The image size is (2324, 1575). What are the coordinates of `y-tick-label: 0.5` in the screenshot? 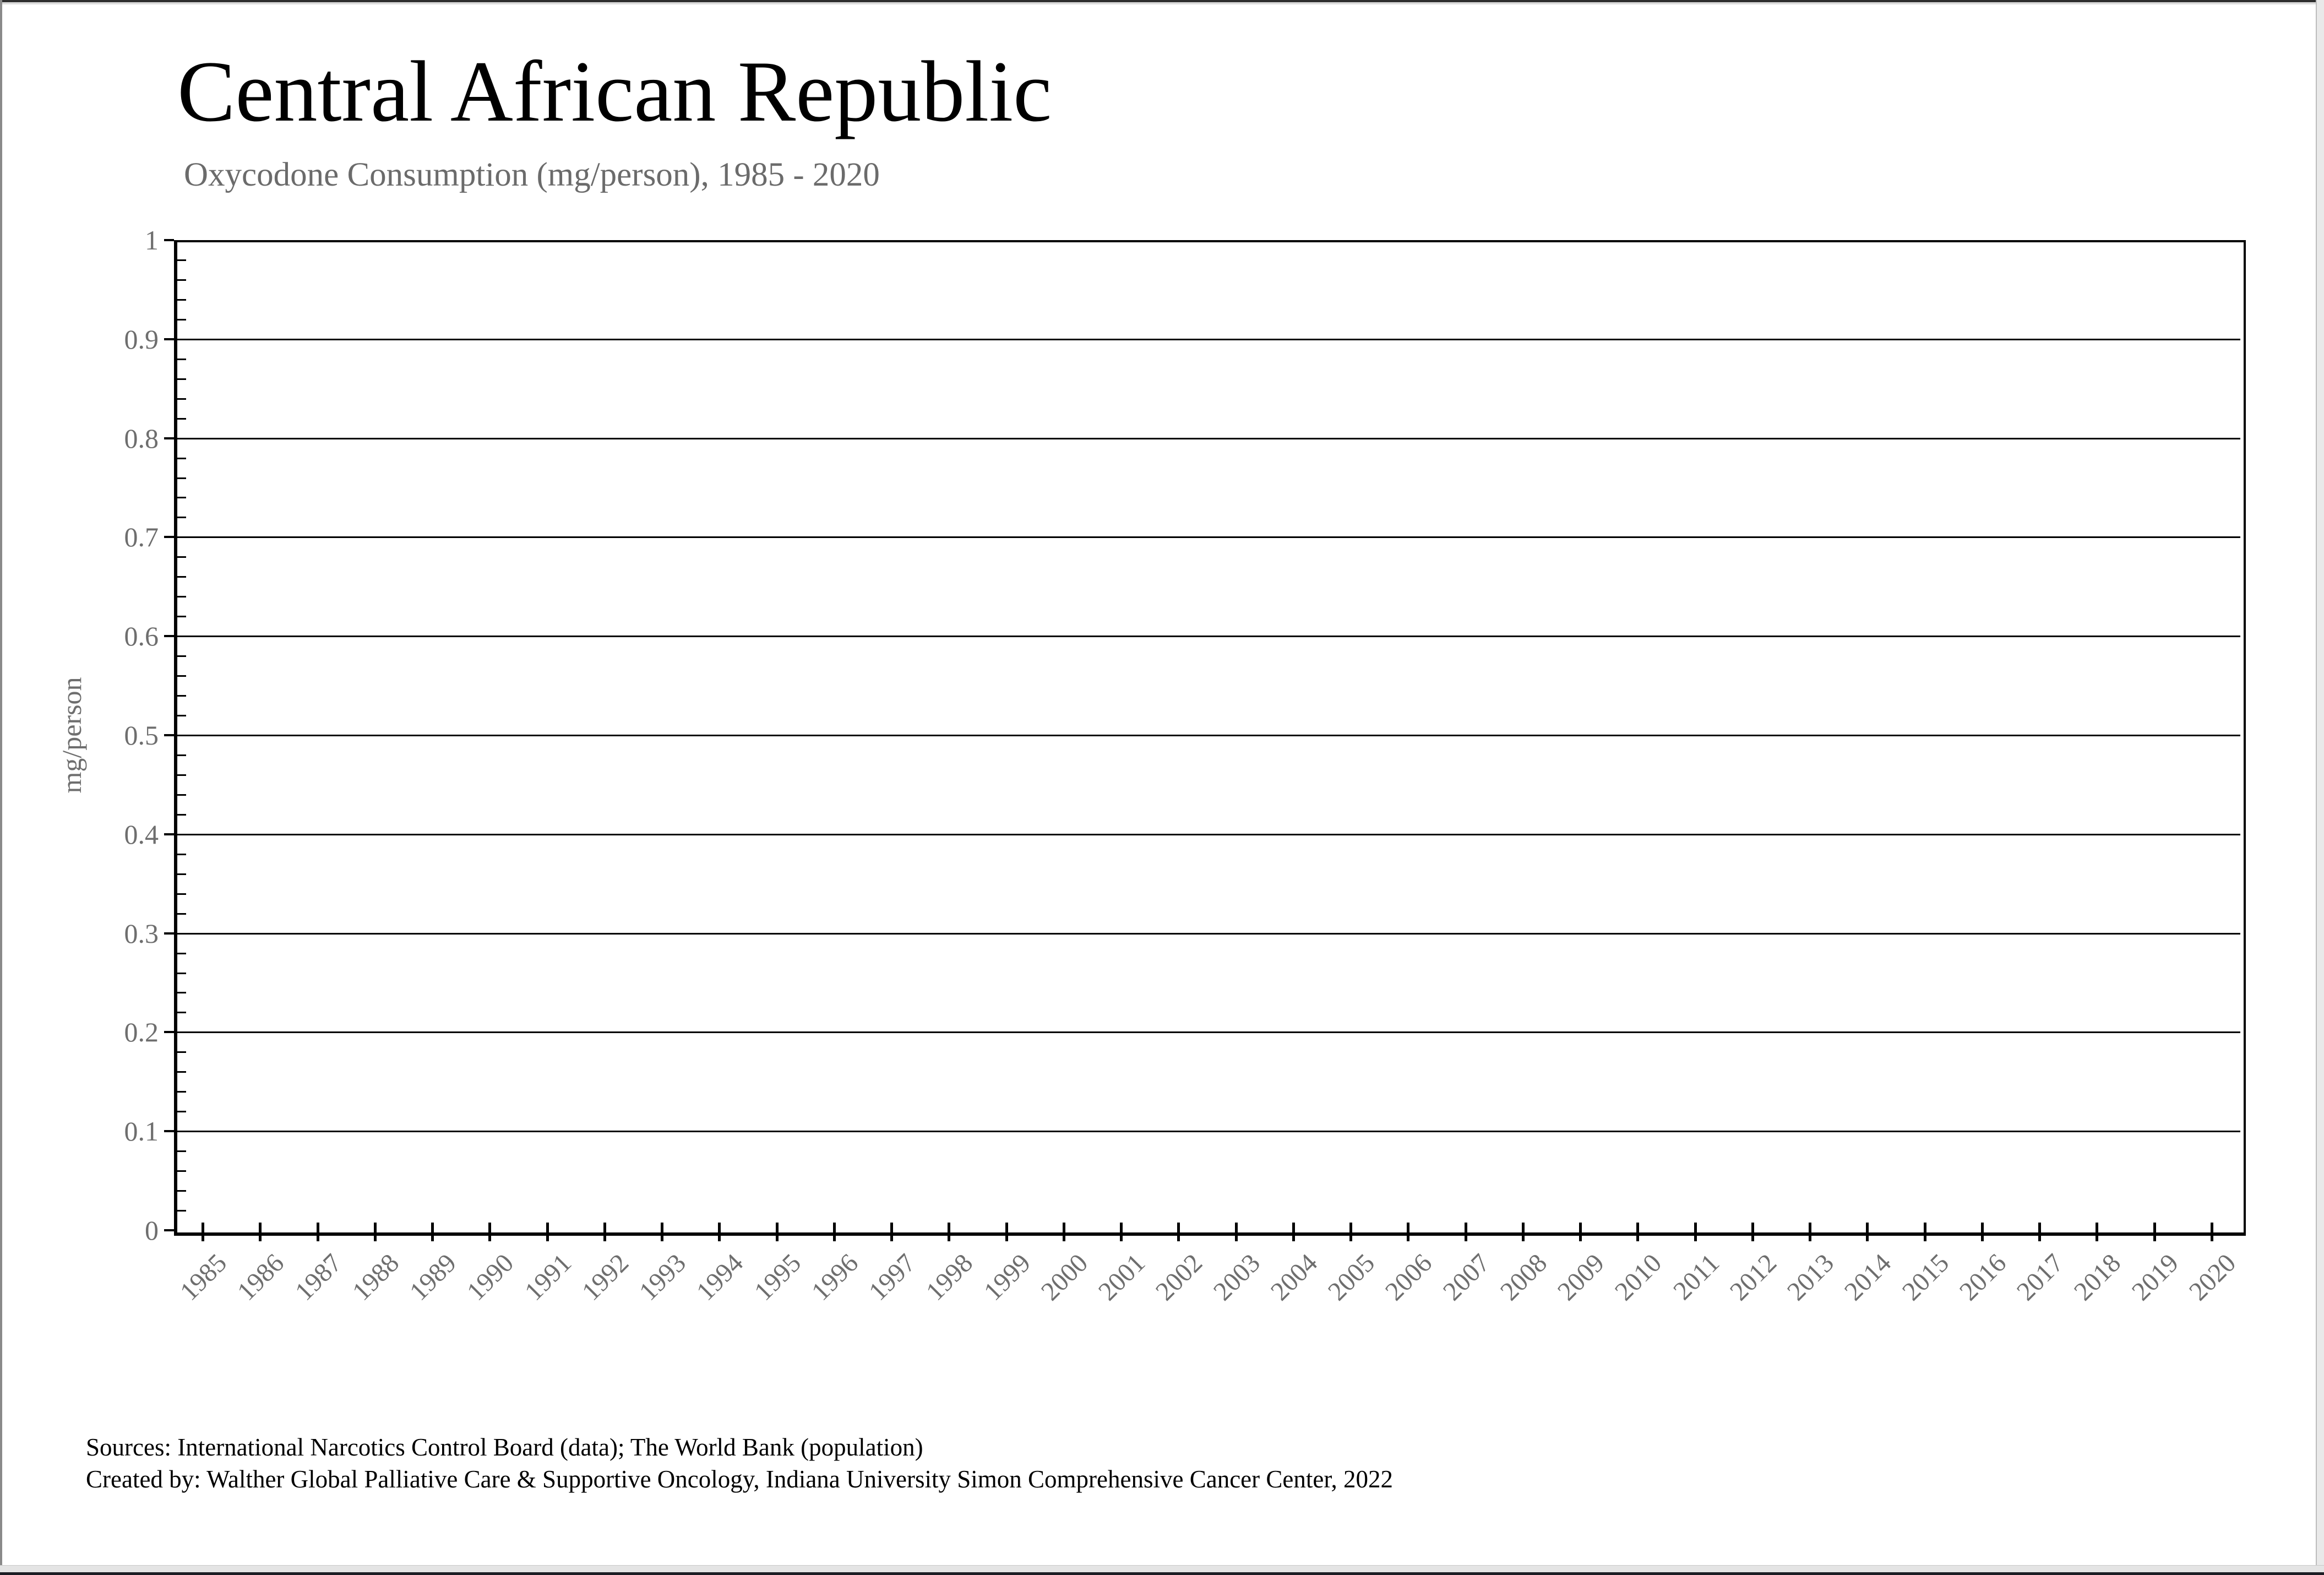 It's located at (141, 736).